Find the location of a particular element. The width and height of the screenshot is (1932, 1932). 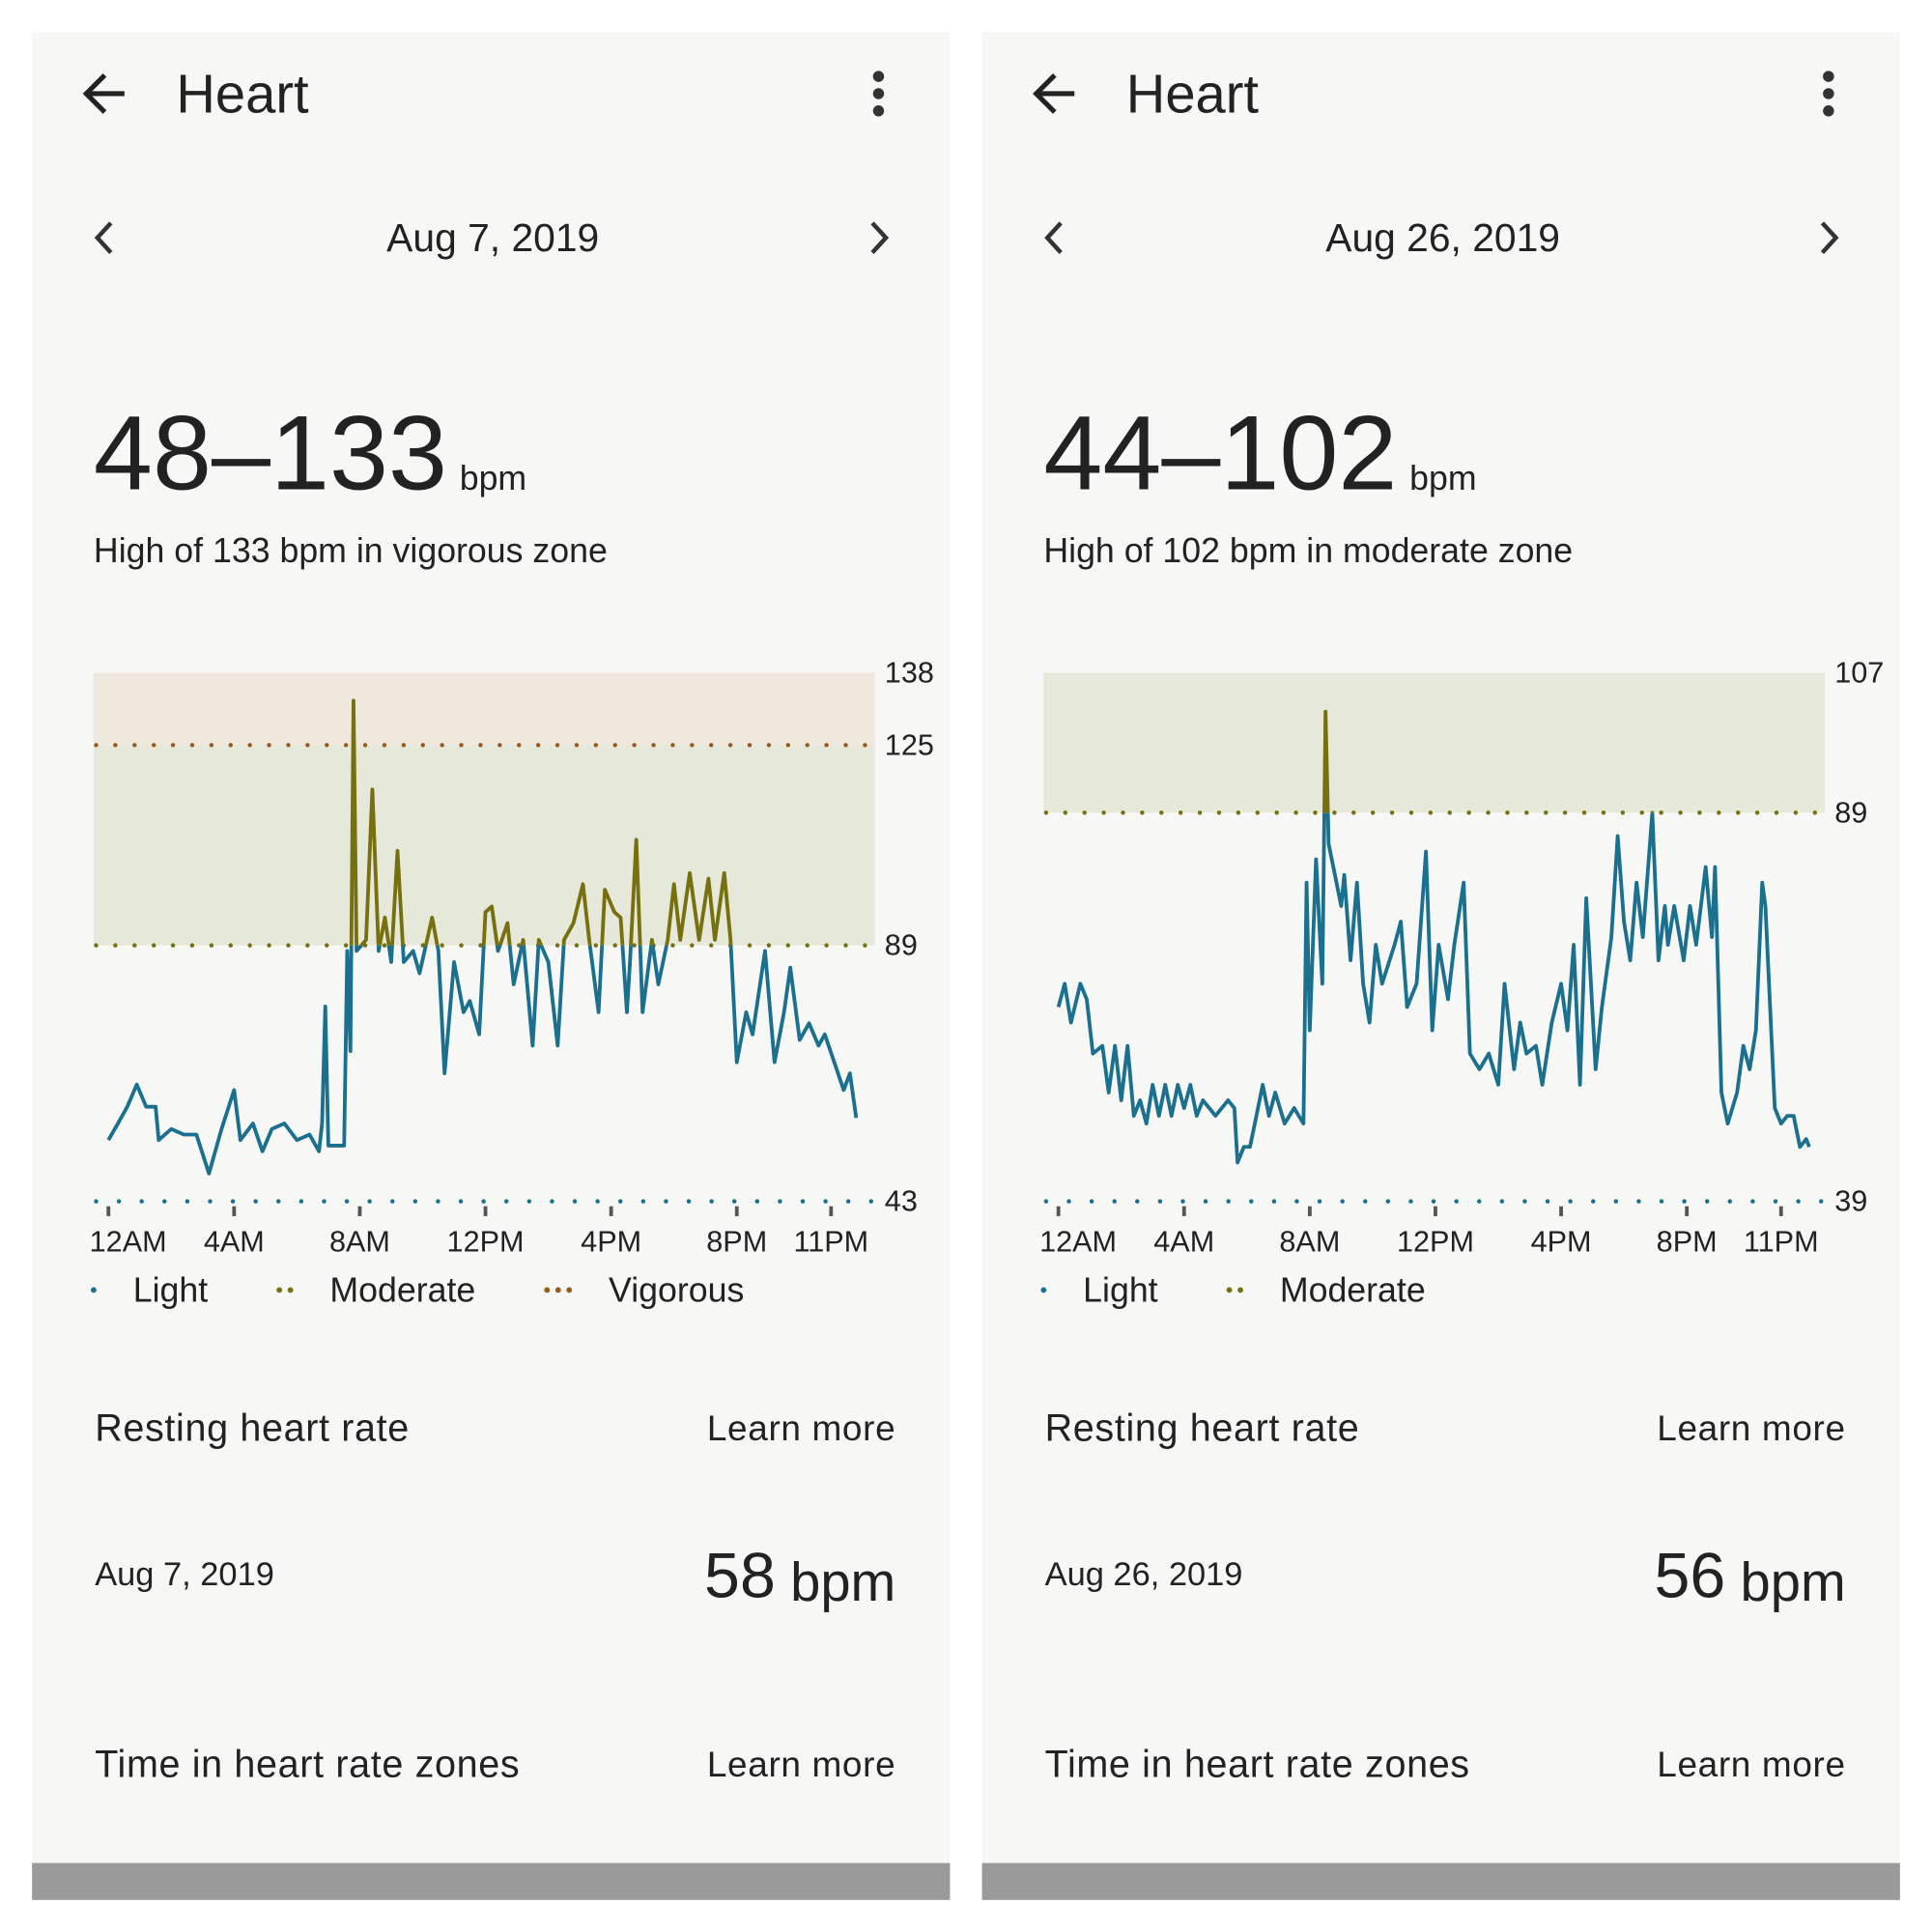

summary: High of 102 bpm in moderate zone is located at coordinates (1308, 550).